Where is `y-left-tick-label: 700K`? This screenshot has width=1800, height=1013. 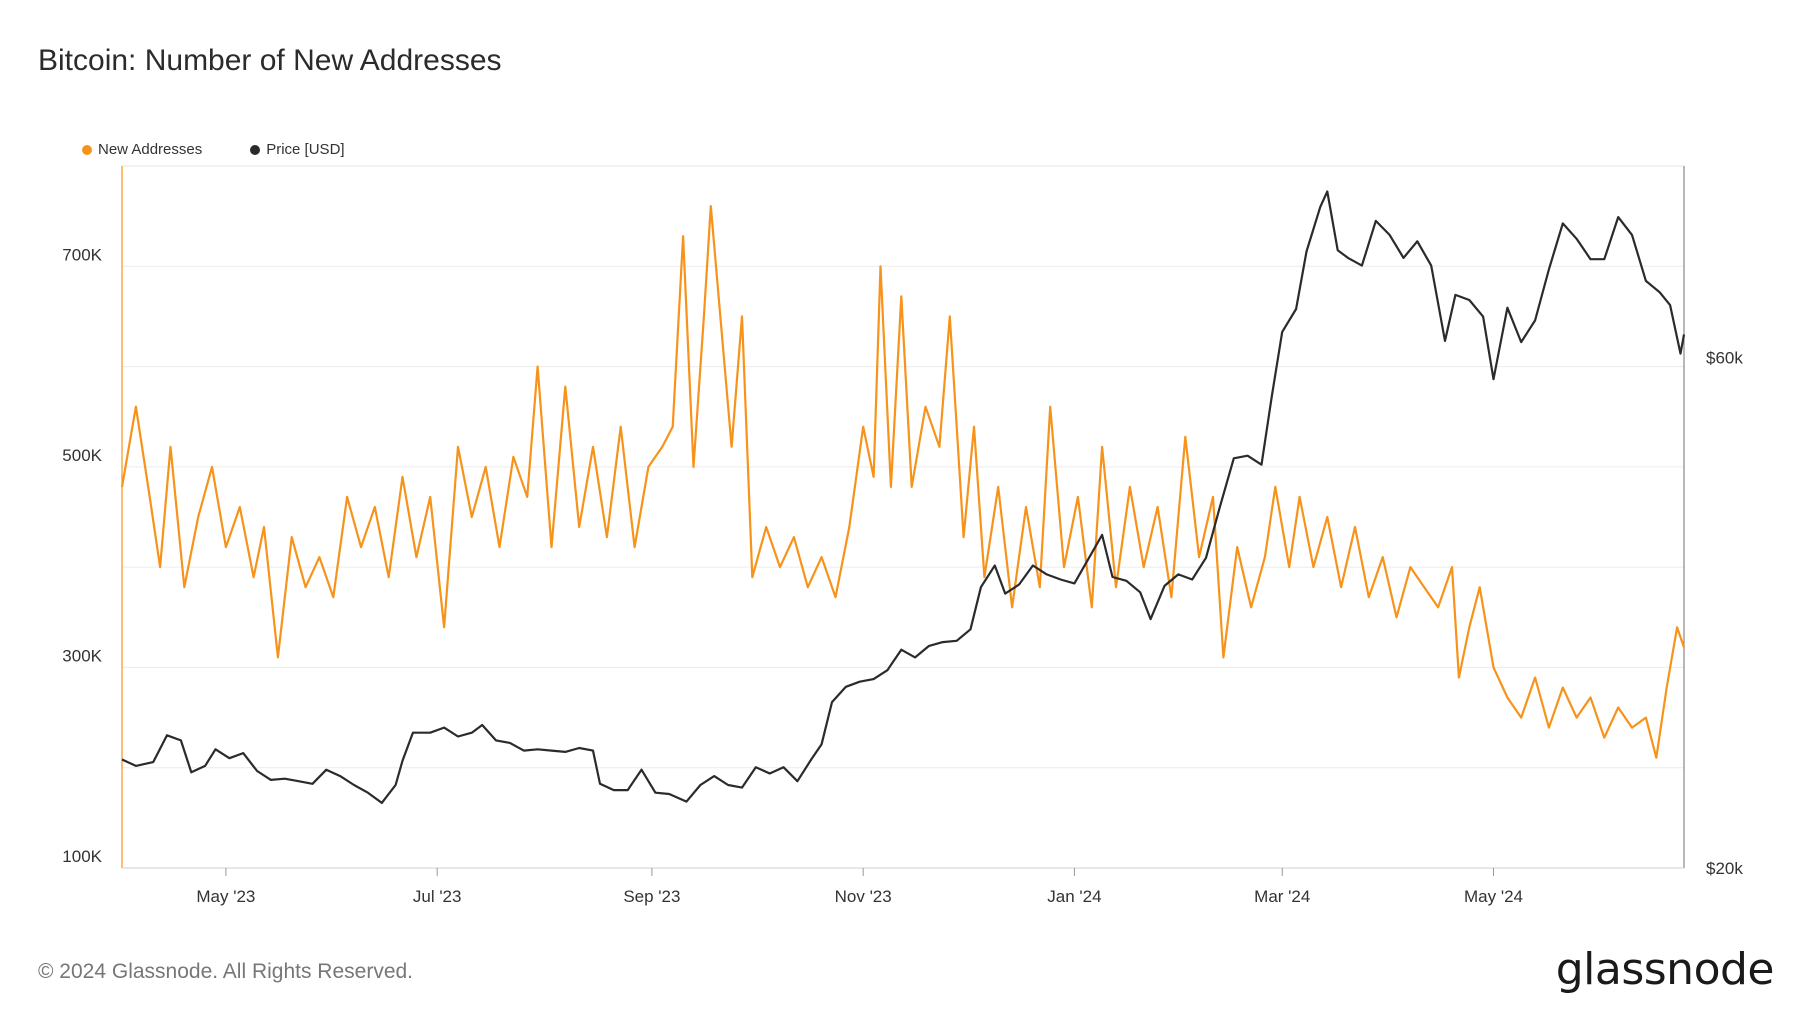
y-left-tick-label: 700K is located at coordinates (82, 254).